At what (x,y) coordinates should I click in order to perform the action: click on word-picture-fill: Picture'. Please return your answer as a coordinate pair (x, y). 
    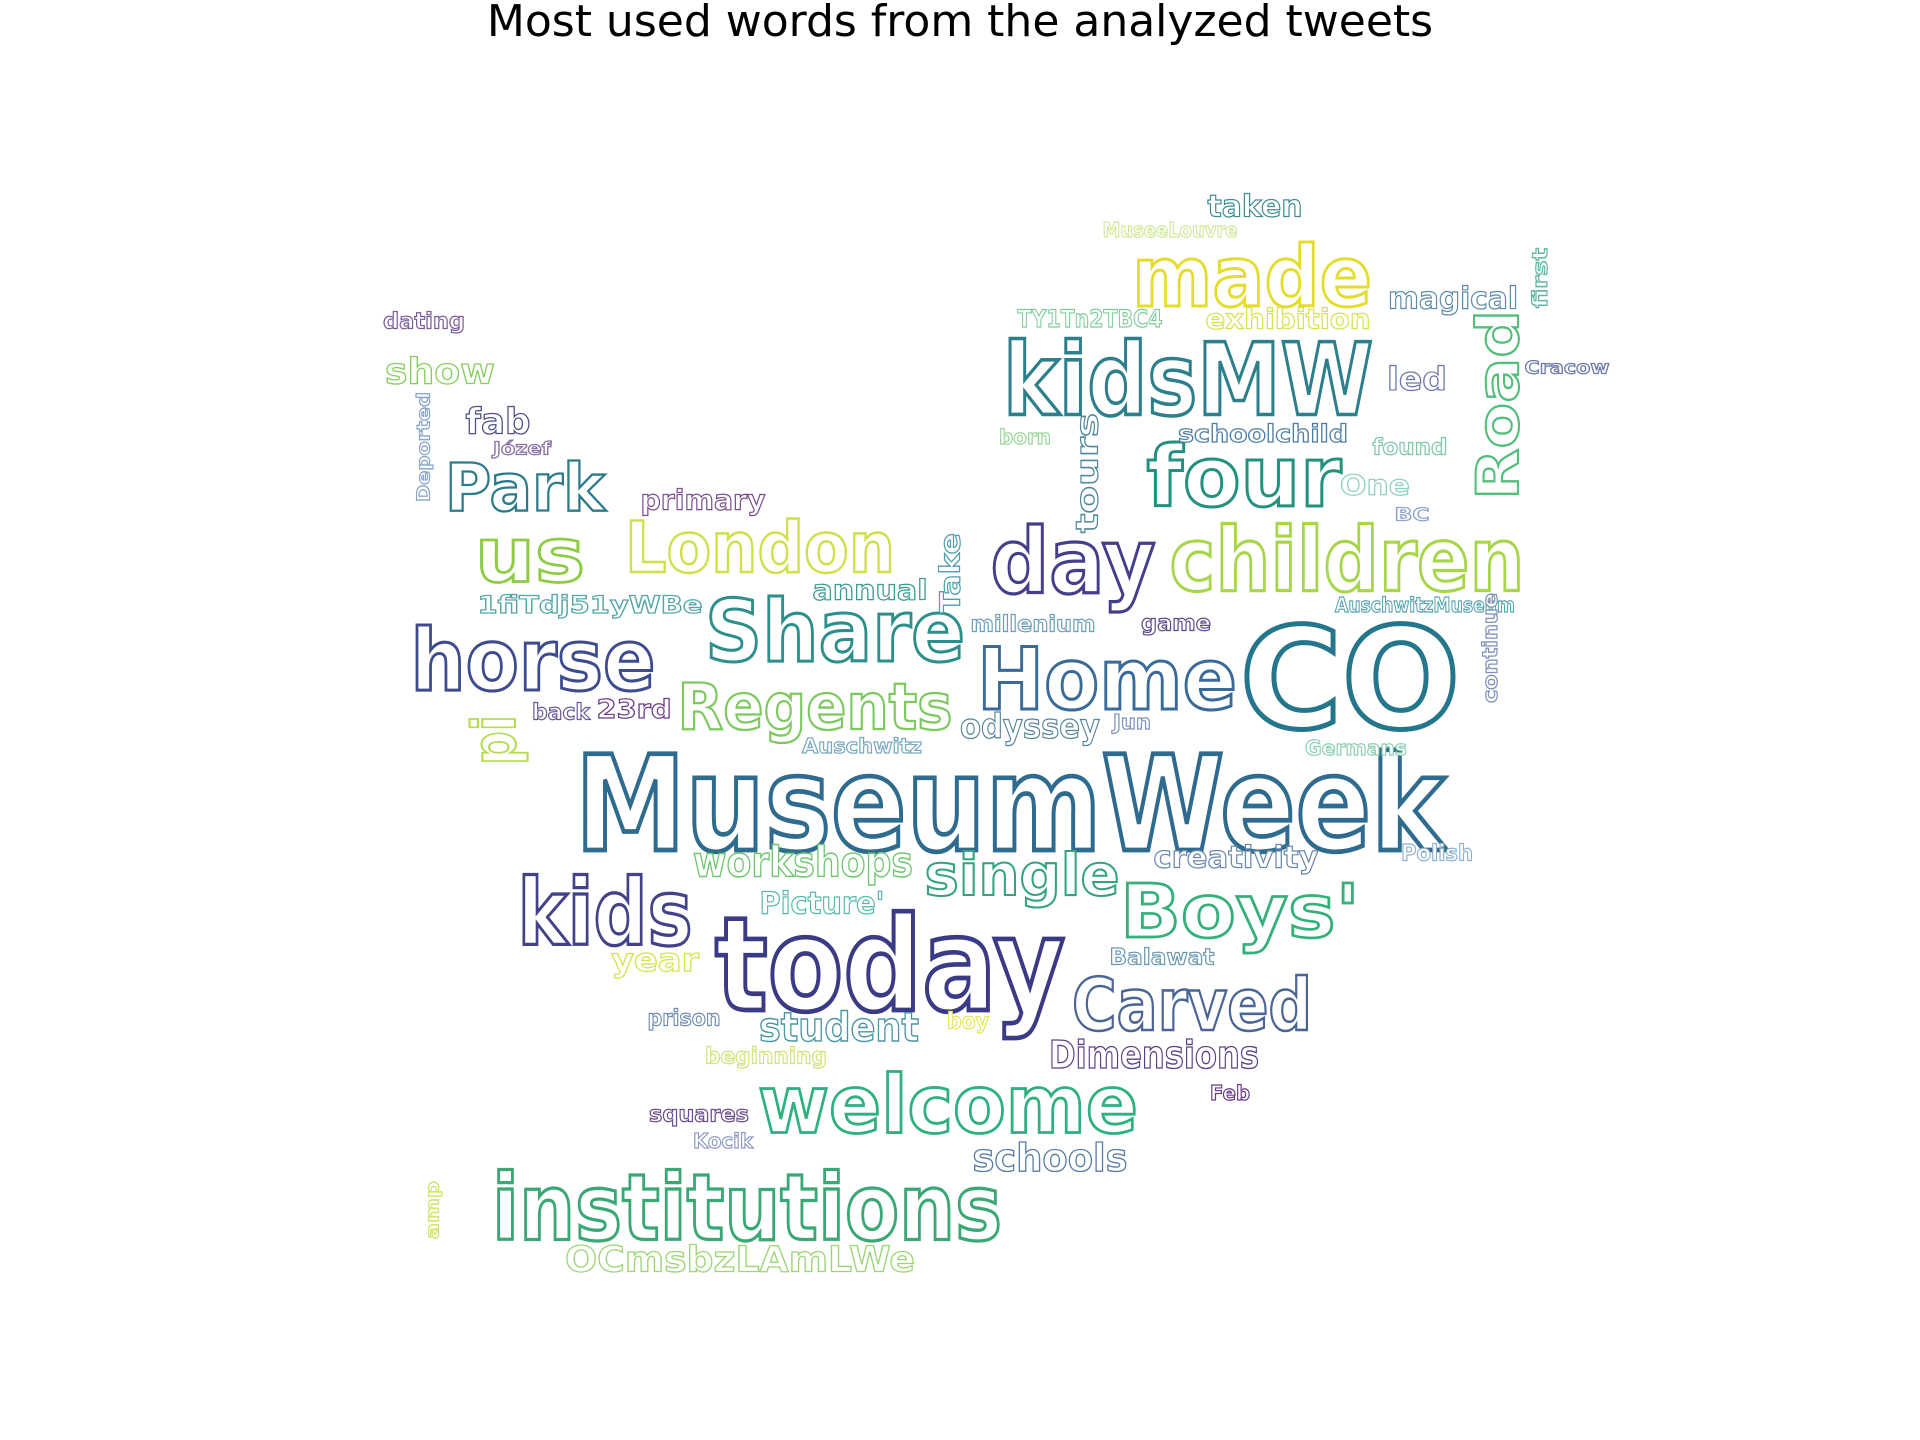
    Looking at the image, I should click on (822, 904).